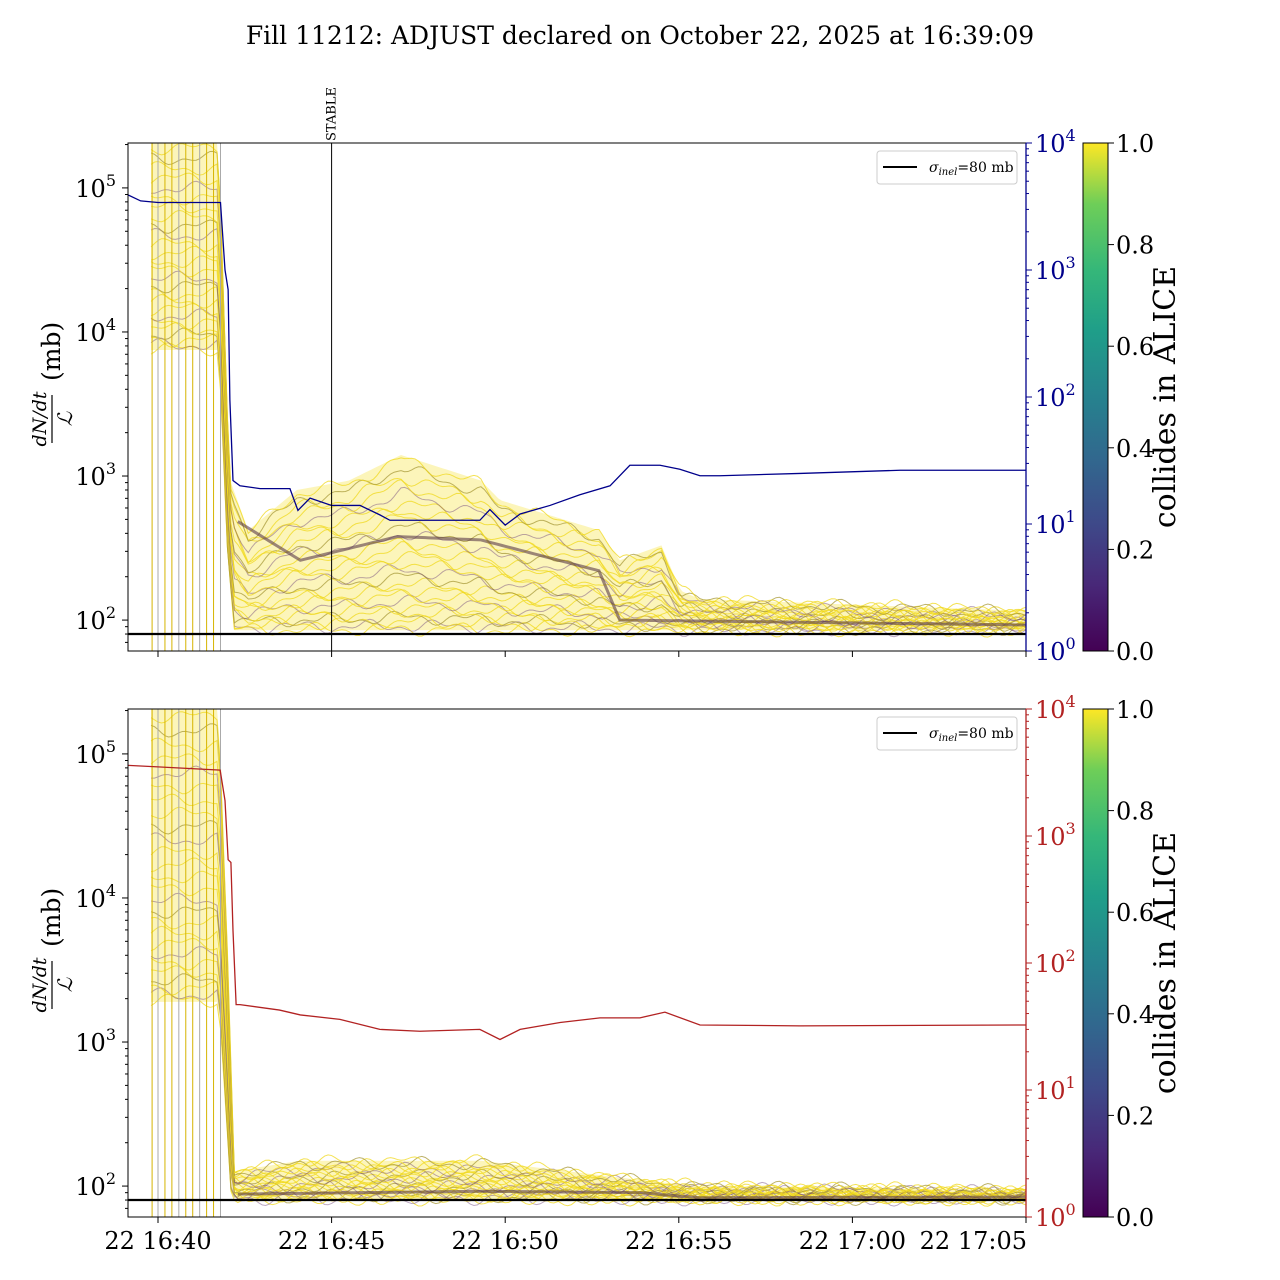 The height and width of the screenshot is (1280, 1280). I want to click on stable-marker-label: STABLE, so click(332, 114).